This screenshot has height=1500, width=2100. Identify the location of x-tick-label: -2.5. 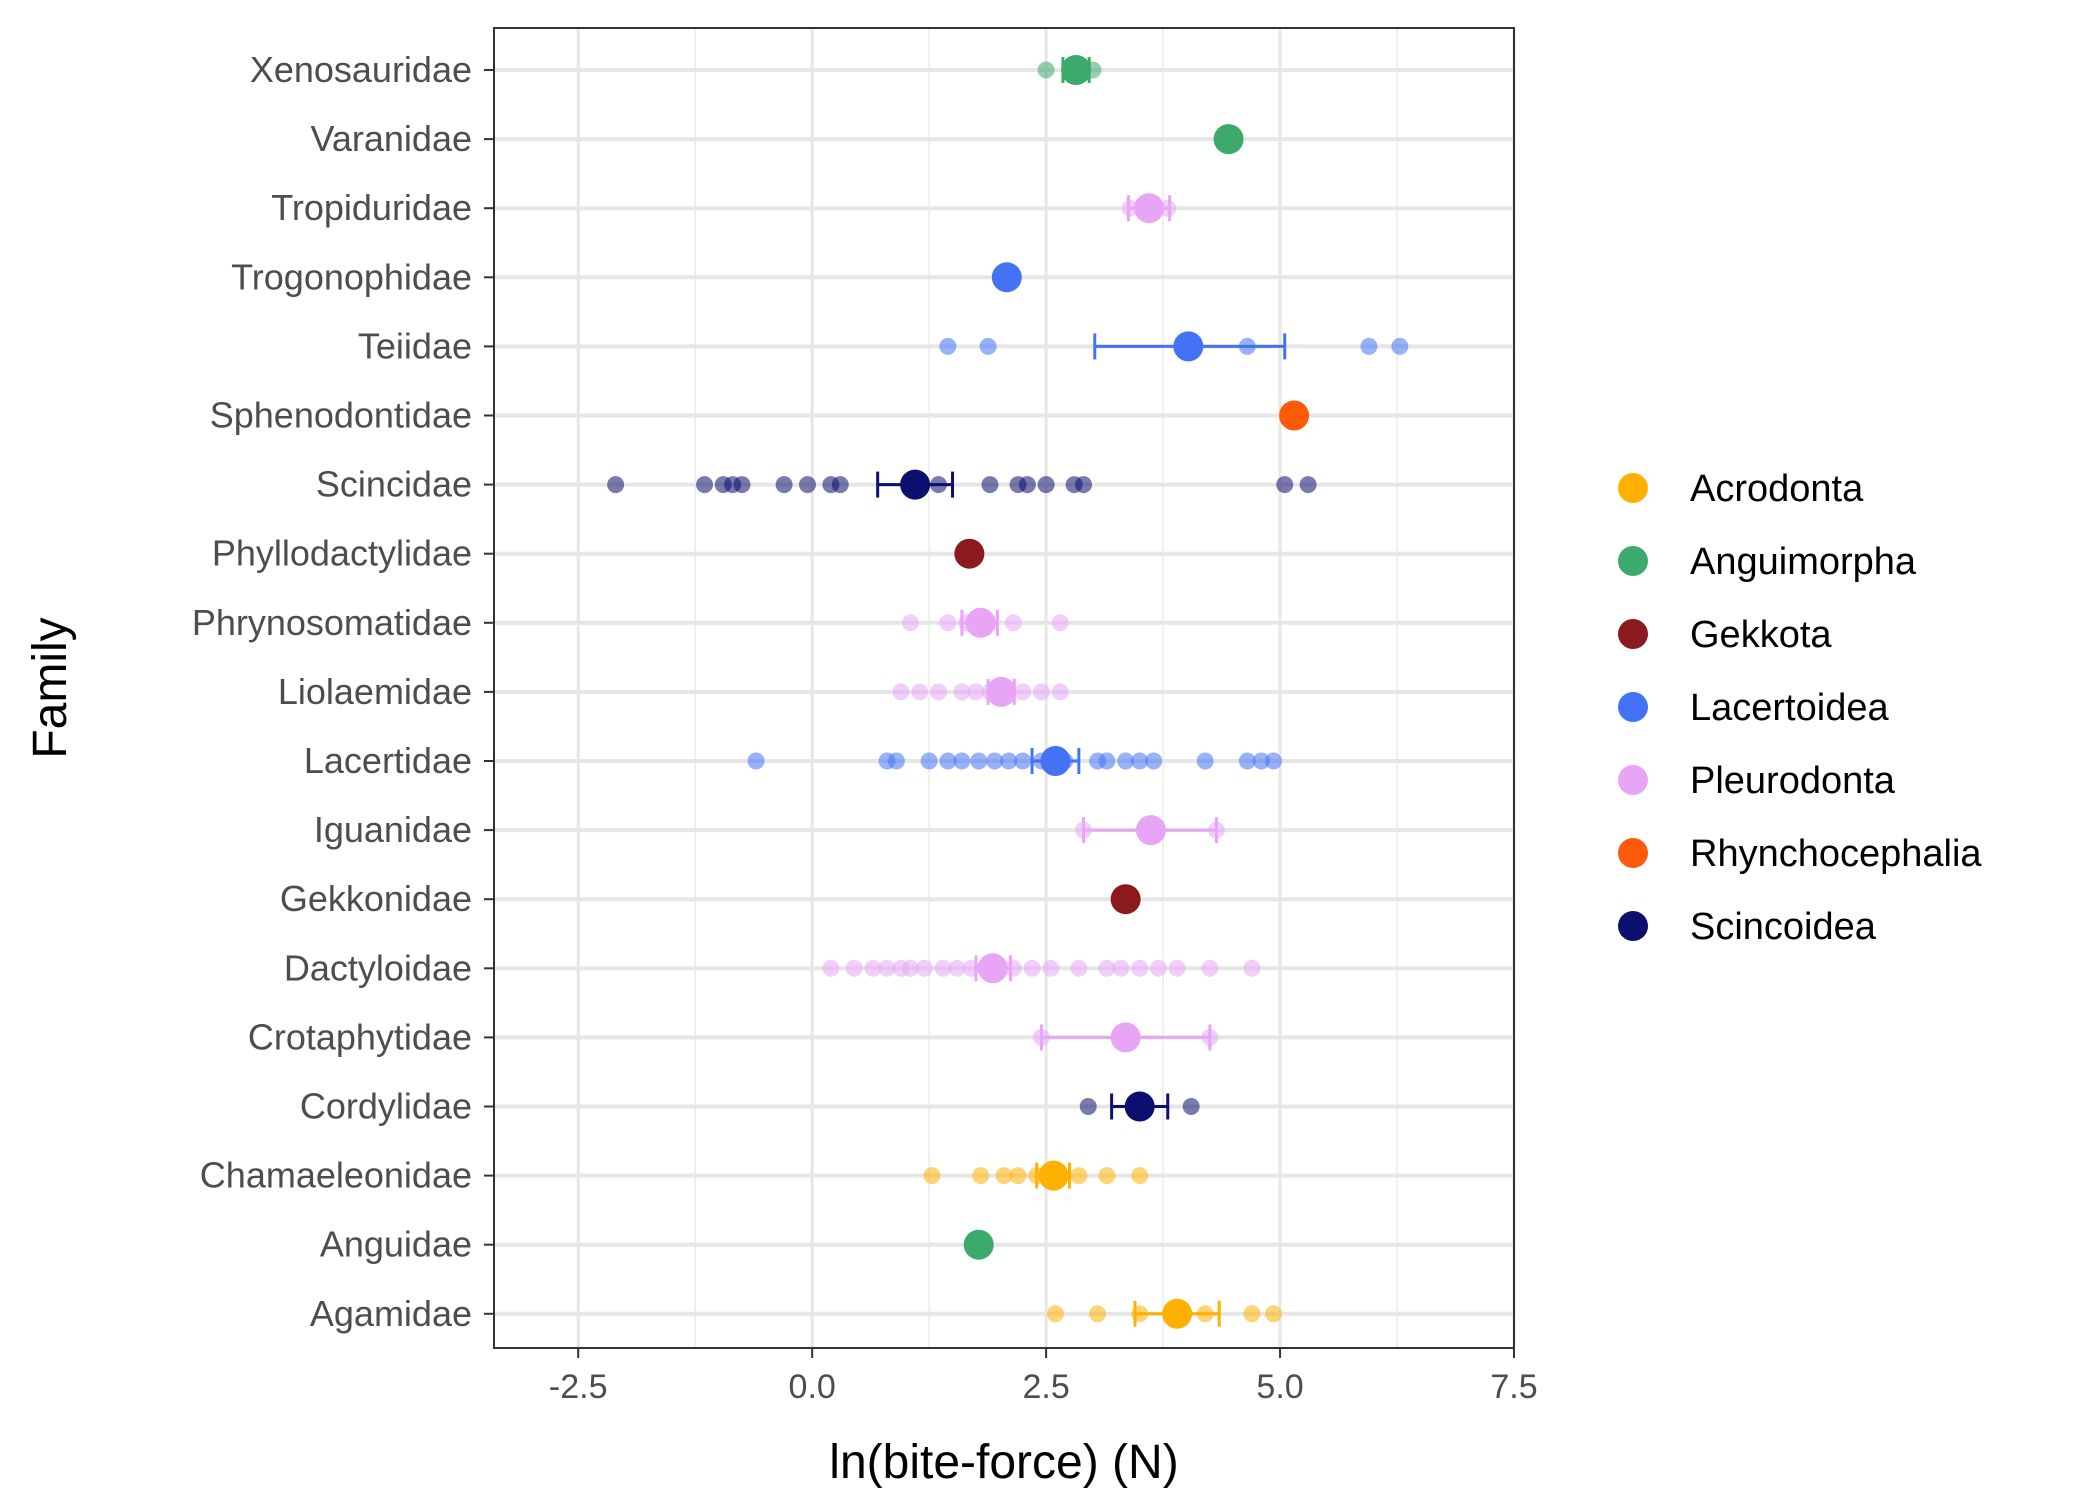
(578, 1387).